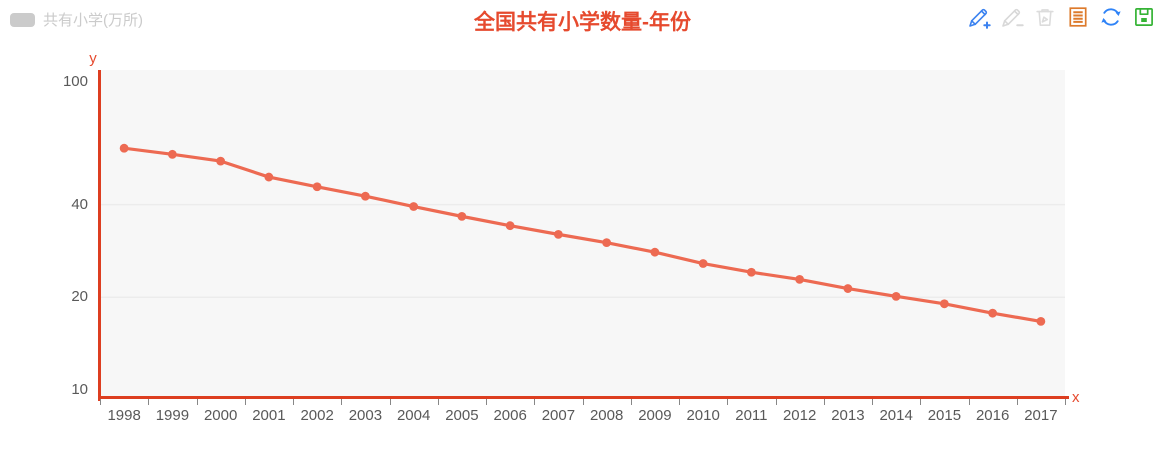 Image resolution: width=1165 pixels, height=472 pixels. I want to click on data-view-icon, so click(1078, 17).